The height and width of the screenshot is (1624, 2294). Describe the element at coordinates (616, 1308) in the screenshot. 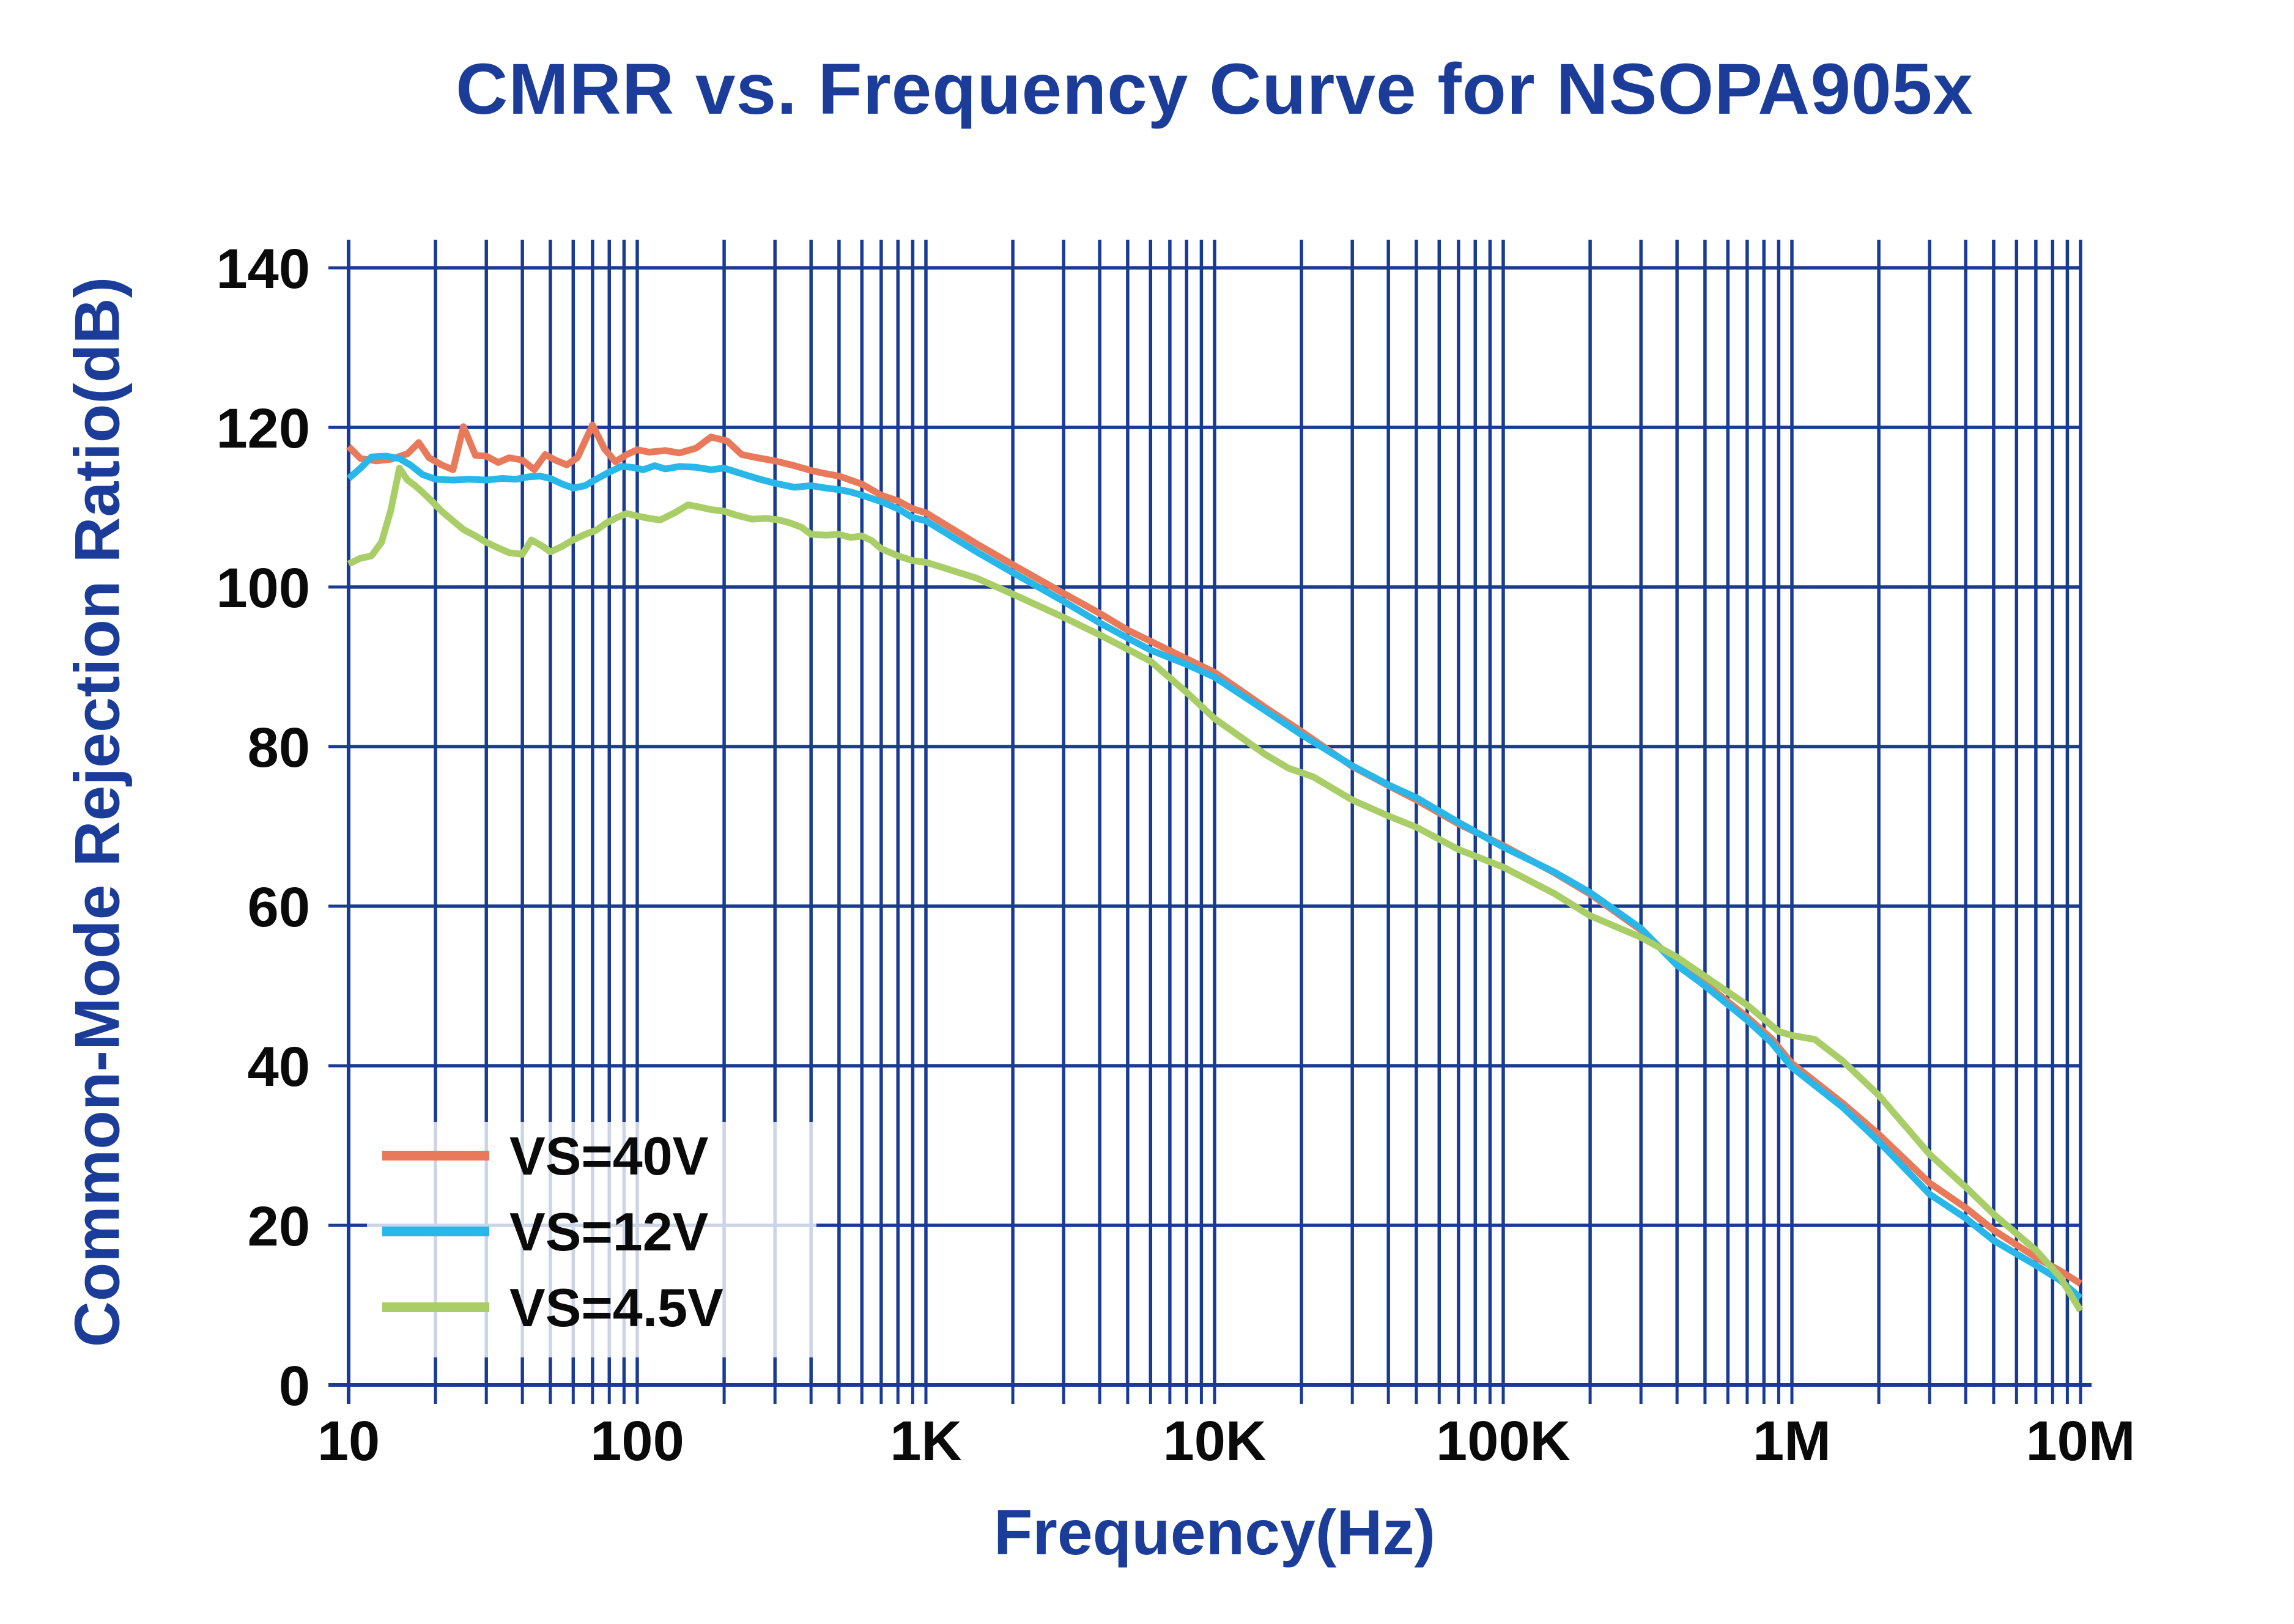

I see `legend-label: VS=4.5V` at that location.